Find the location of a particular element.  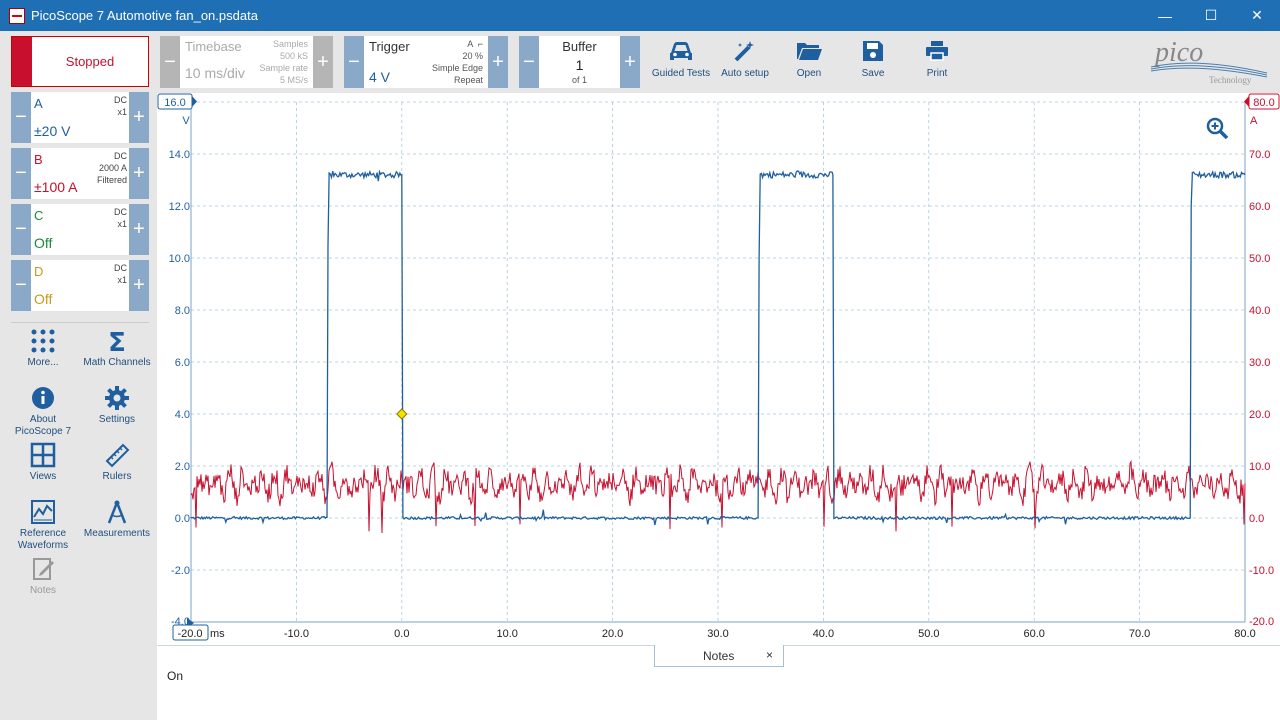

save-label: Save is located at coordinates (873, 73).